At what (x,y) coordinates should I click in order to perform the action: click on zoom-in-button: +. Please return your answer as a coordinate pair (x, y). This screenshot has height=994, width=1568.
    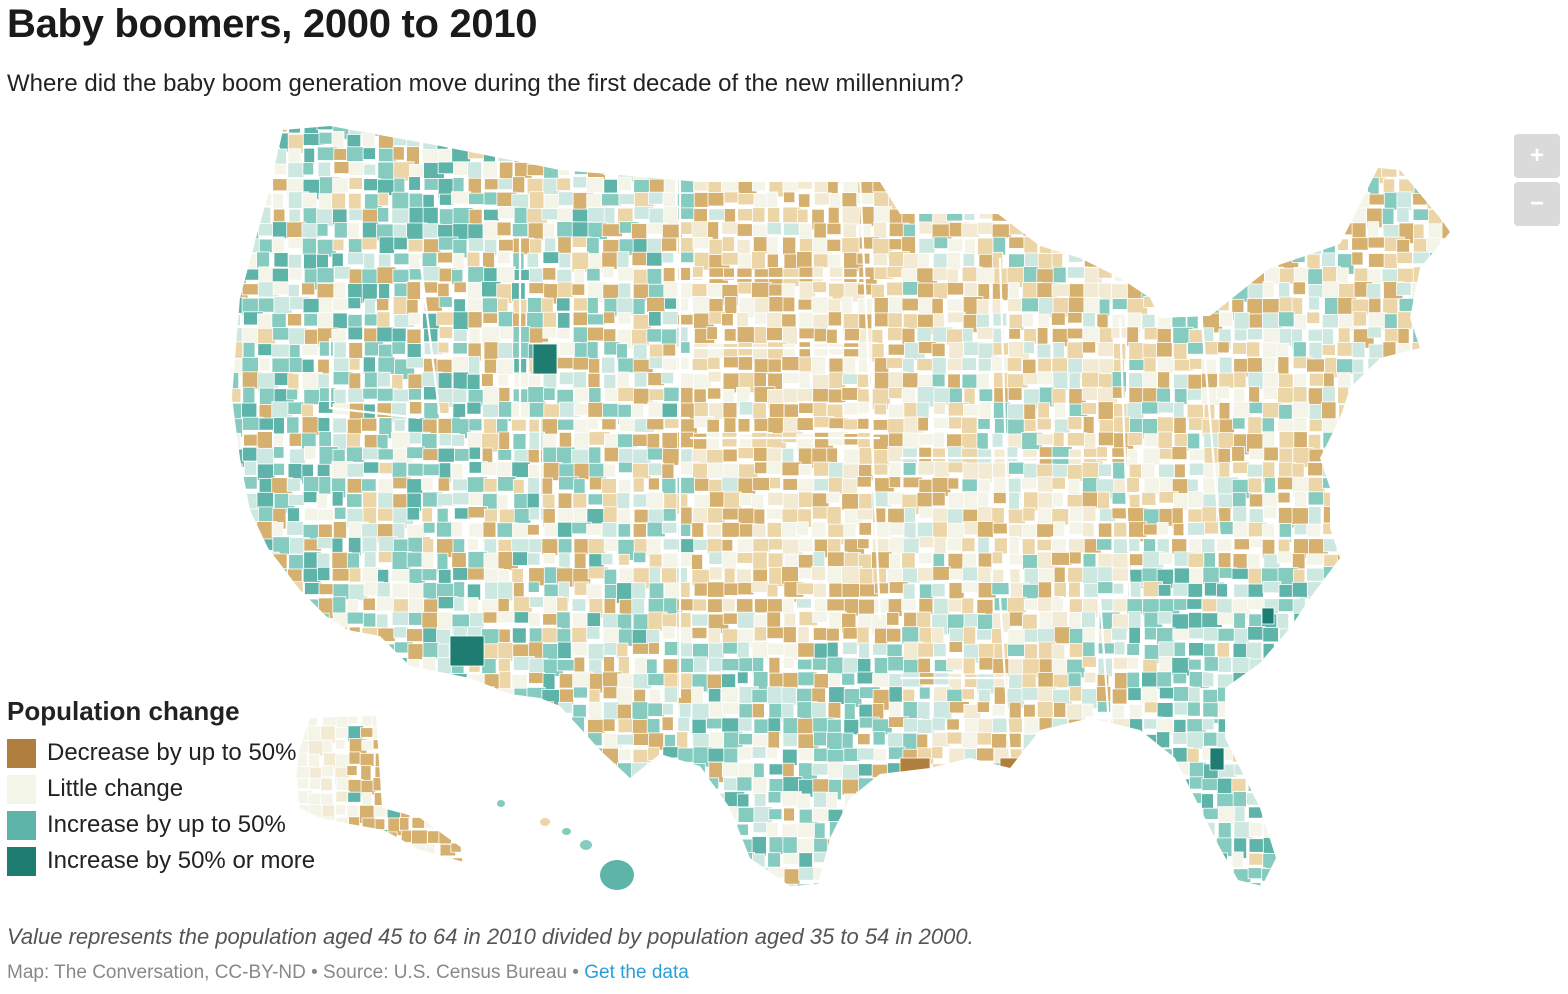
    Looking at the image, I should click on (1537, 156).